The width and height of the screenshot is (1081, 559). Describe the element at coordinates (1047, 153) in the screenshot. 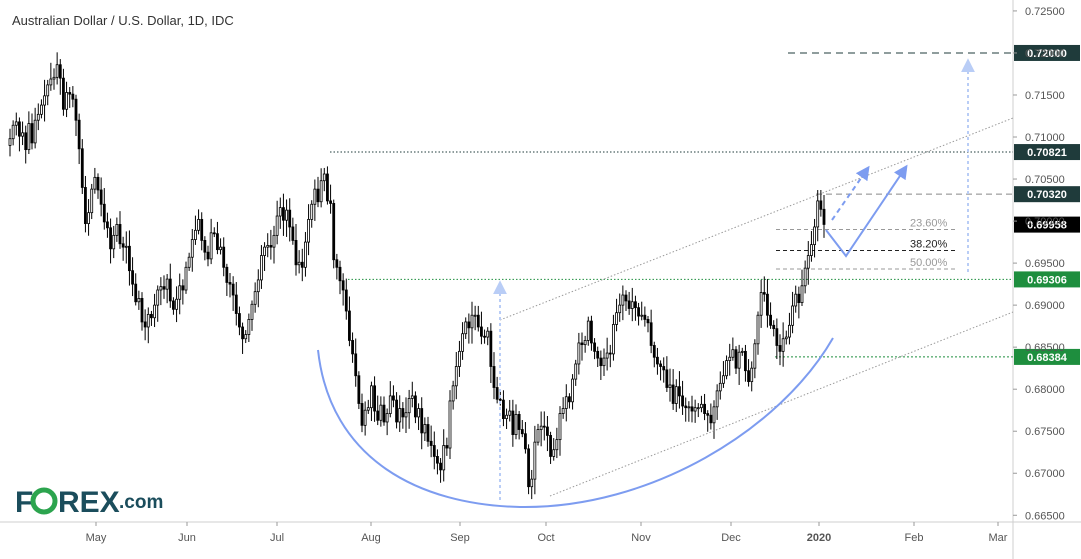

I see `price-tag-label: 0.70821` at that location.